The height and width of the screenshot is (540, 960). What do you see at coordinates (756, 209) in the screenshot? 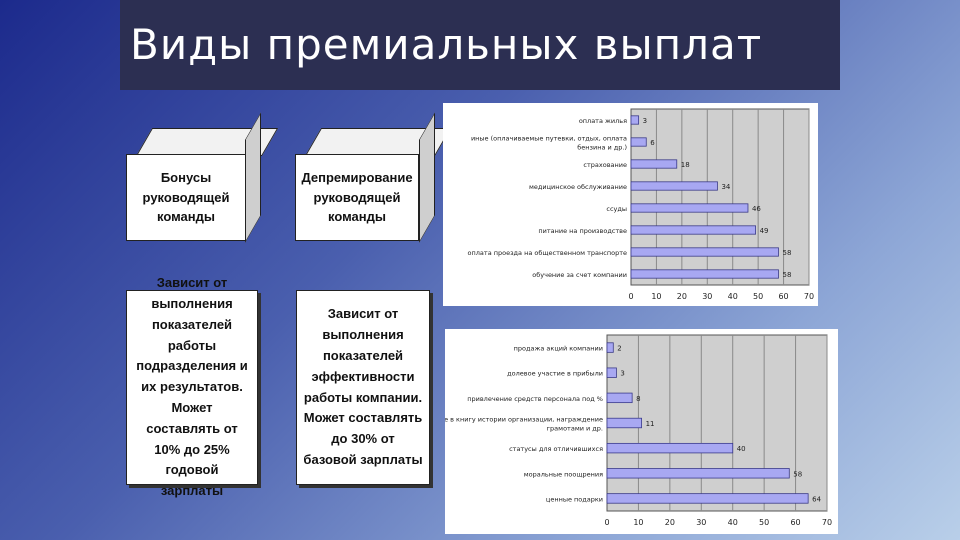
I see `chart1-data-label: 46` at bounding box center [756, 209].